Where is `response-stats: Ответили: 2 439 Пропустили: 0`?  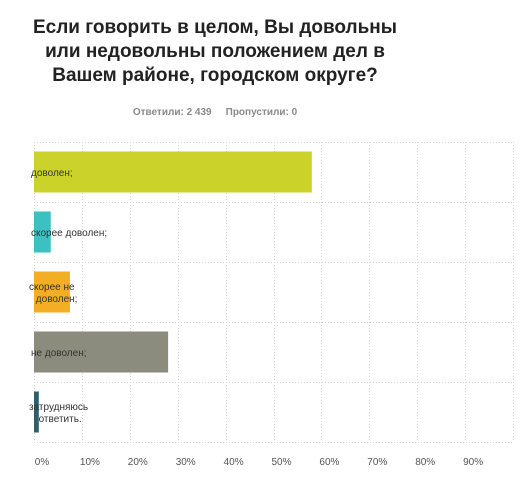 response-stats: Ответили: 2 439 Пропустили: 0 is located at coordinates (215, 112).